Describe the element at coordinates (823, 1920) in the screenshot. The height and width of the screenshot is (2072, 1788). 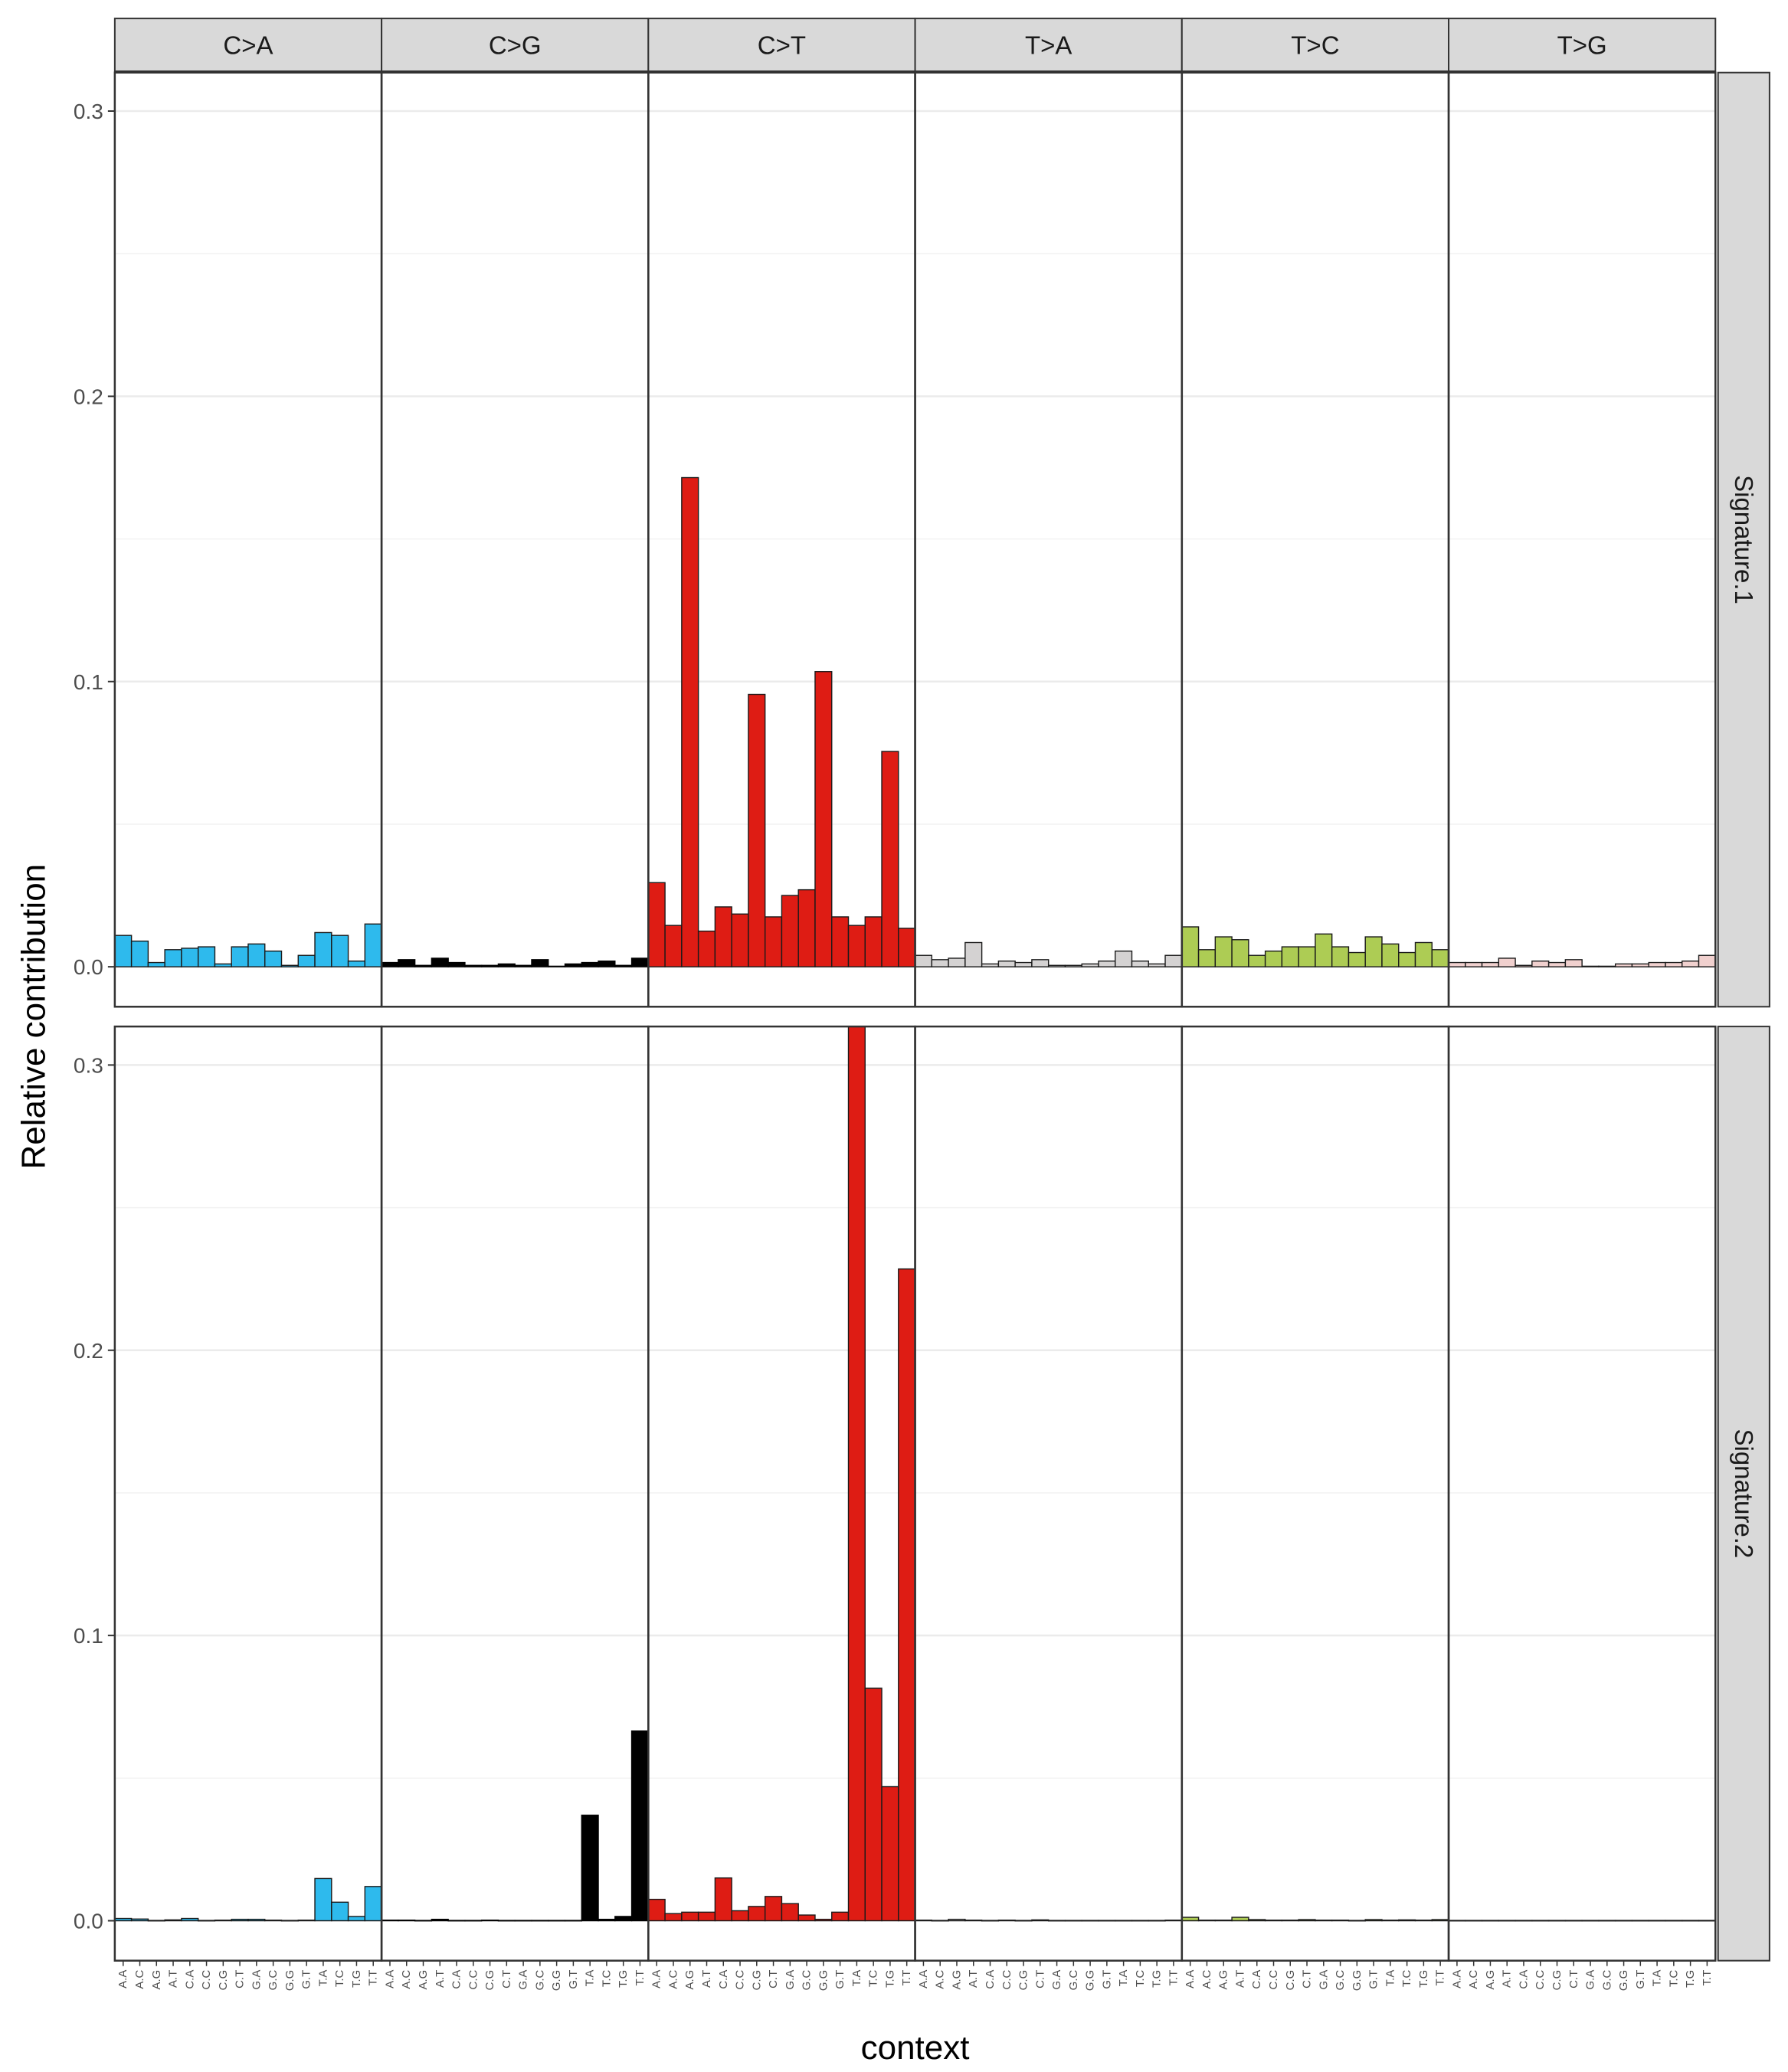
I see `bar-signature-2-c-to-t-g-g` at that location.